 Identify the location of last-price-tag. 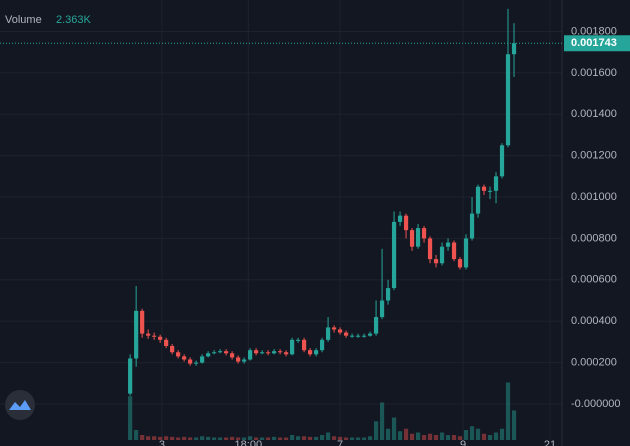
(597, 43).